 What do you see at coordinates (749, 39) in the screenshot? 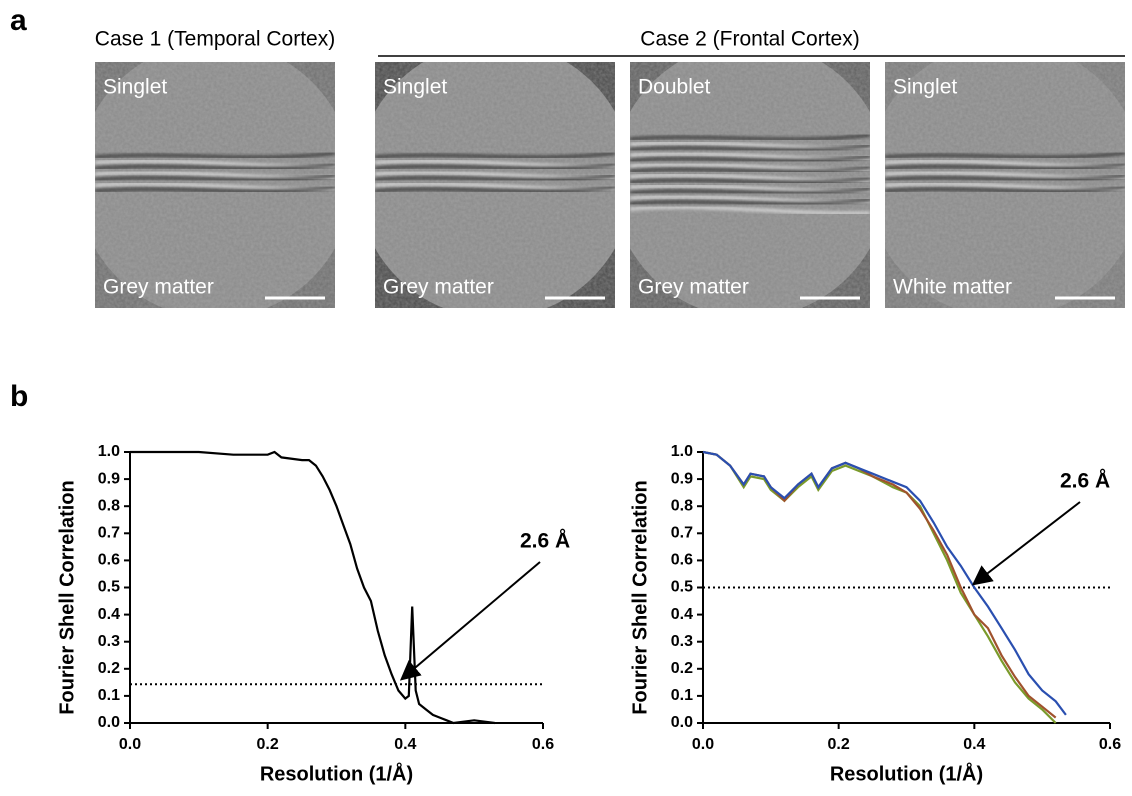
I see `group-label: Case 2 (Frontal Cortex)` at bounding box center [749, 39].